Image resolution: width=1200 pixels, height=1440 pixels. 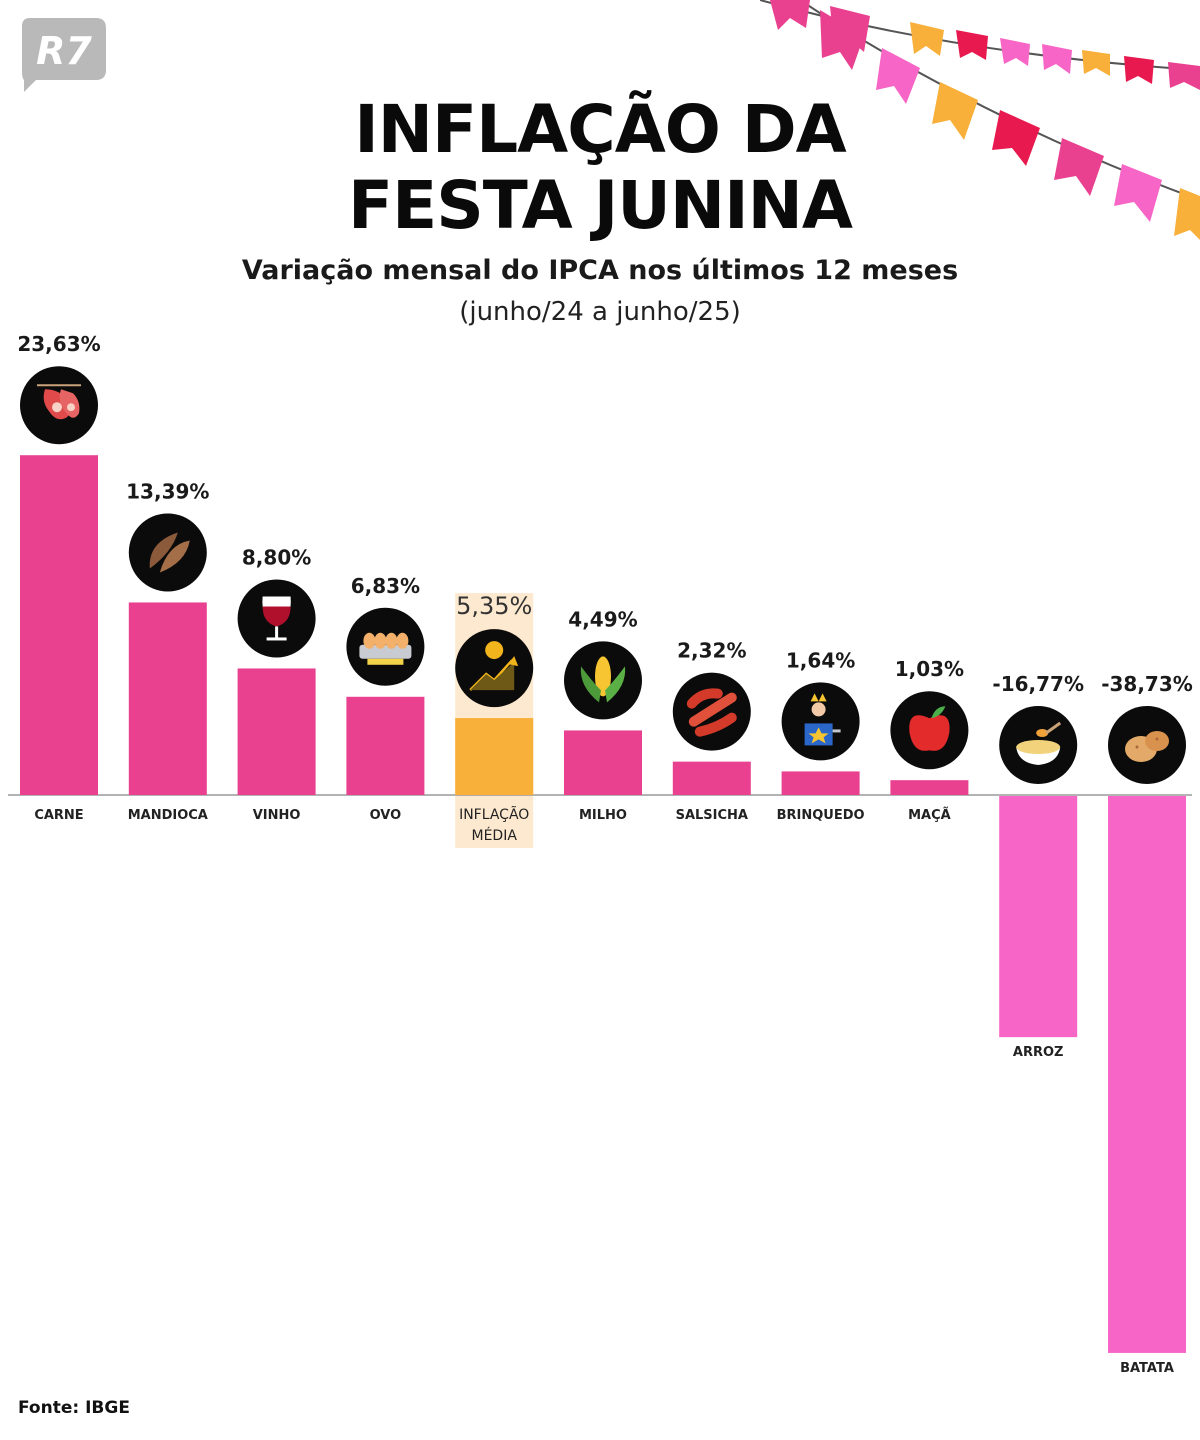 What do you see at coordinates (603, 680) in the screenshot?
I see `corn-icon` at bounding box center [603, 680].